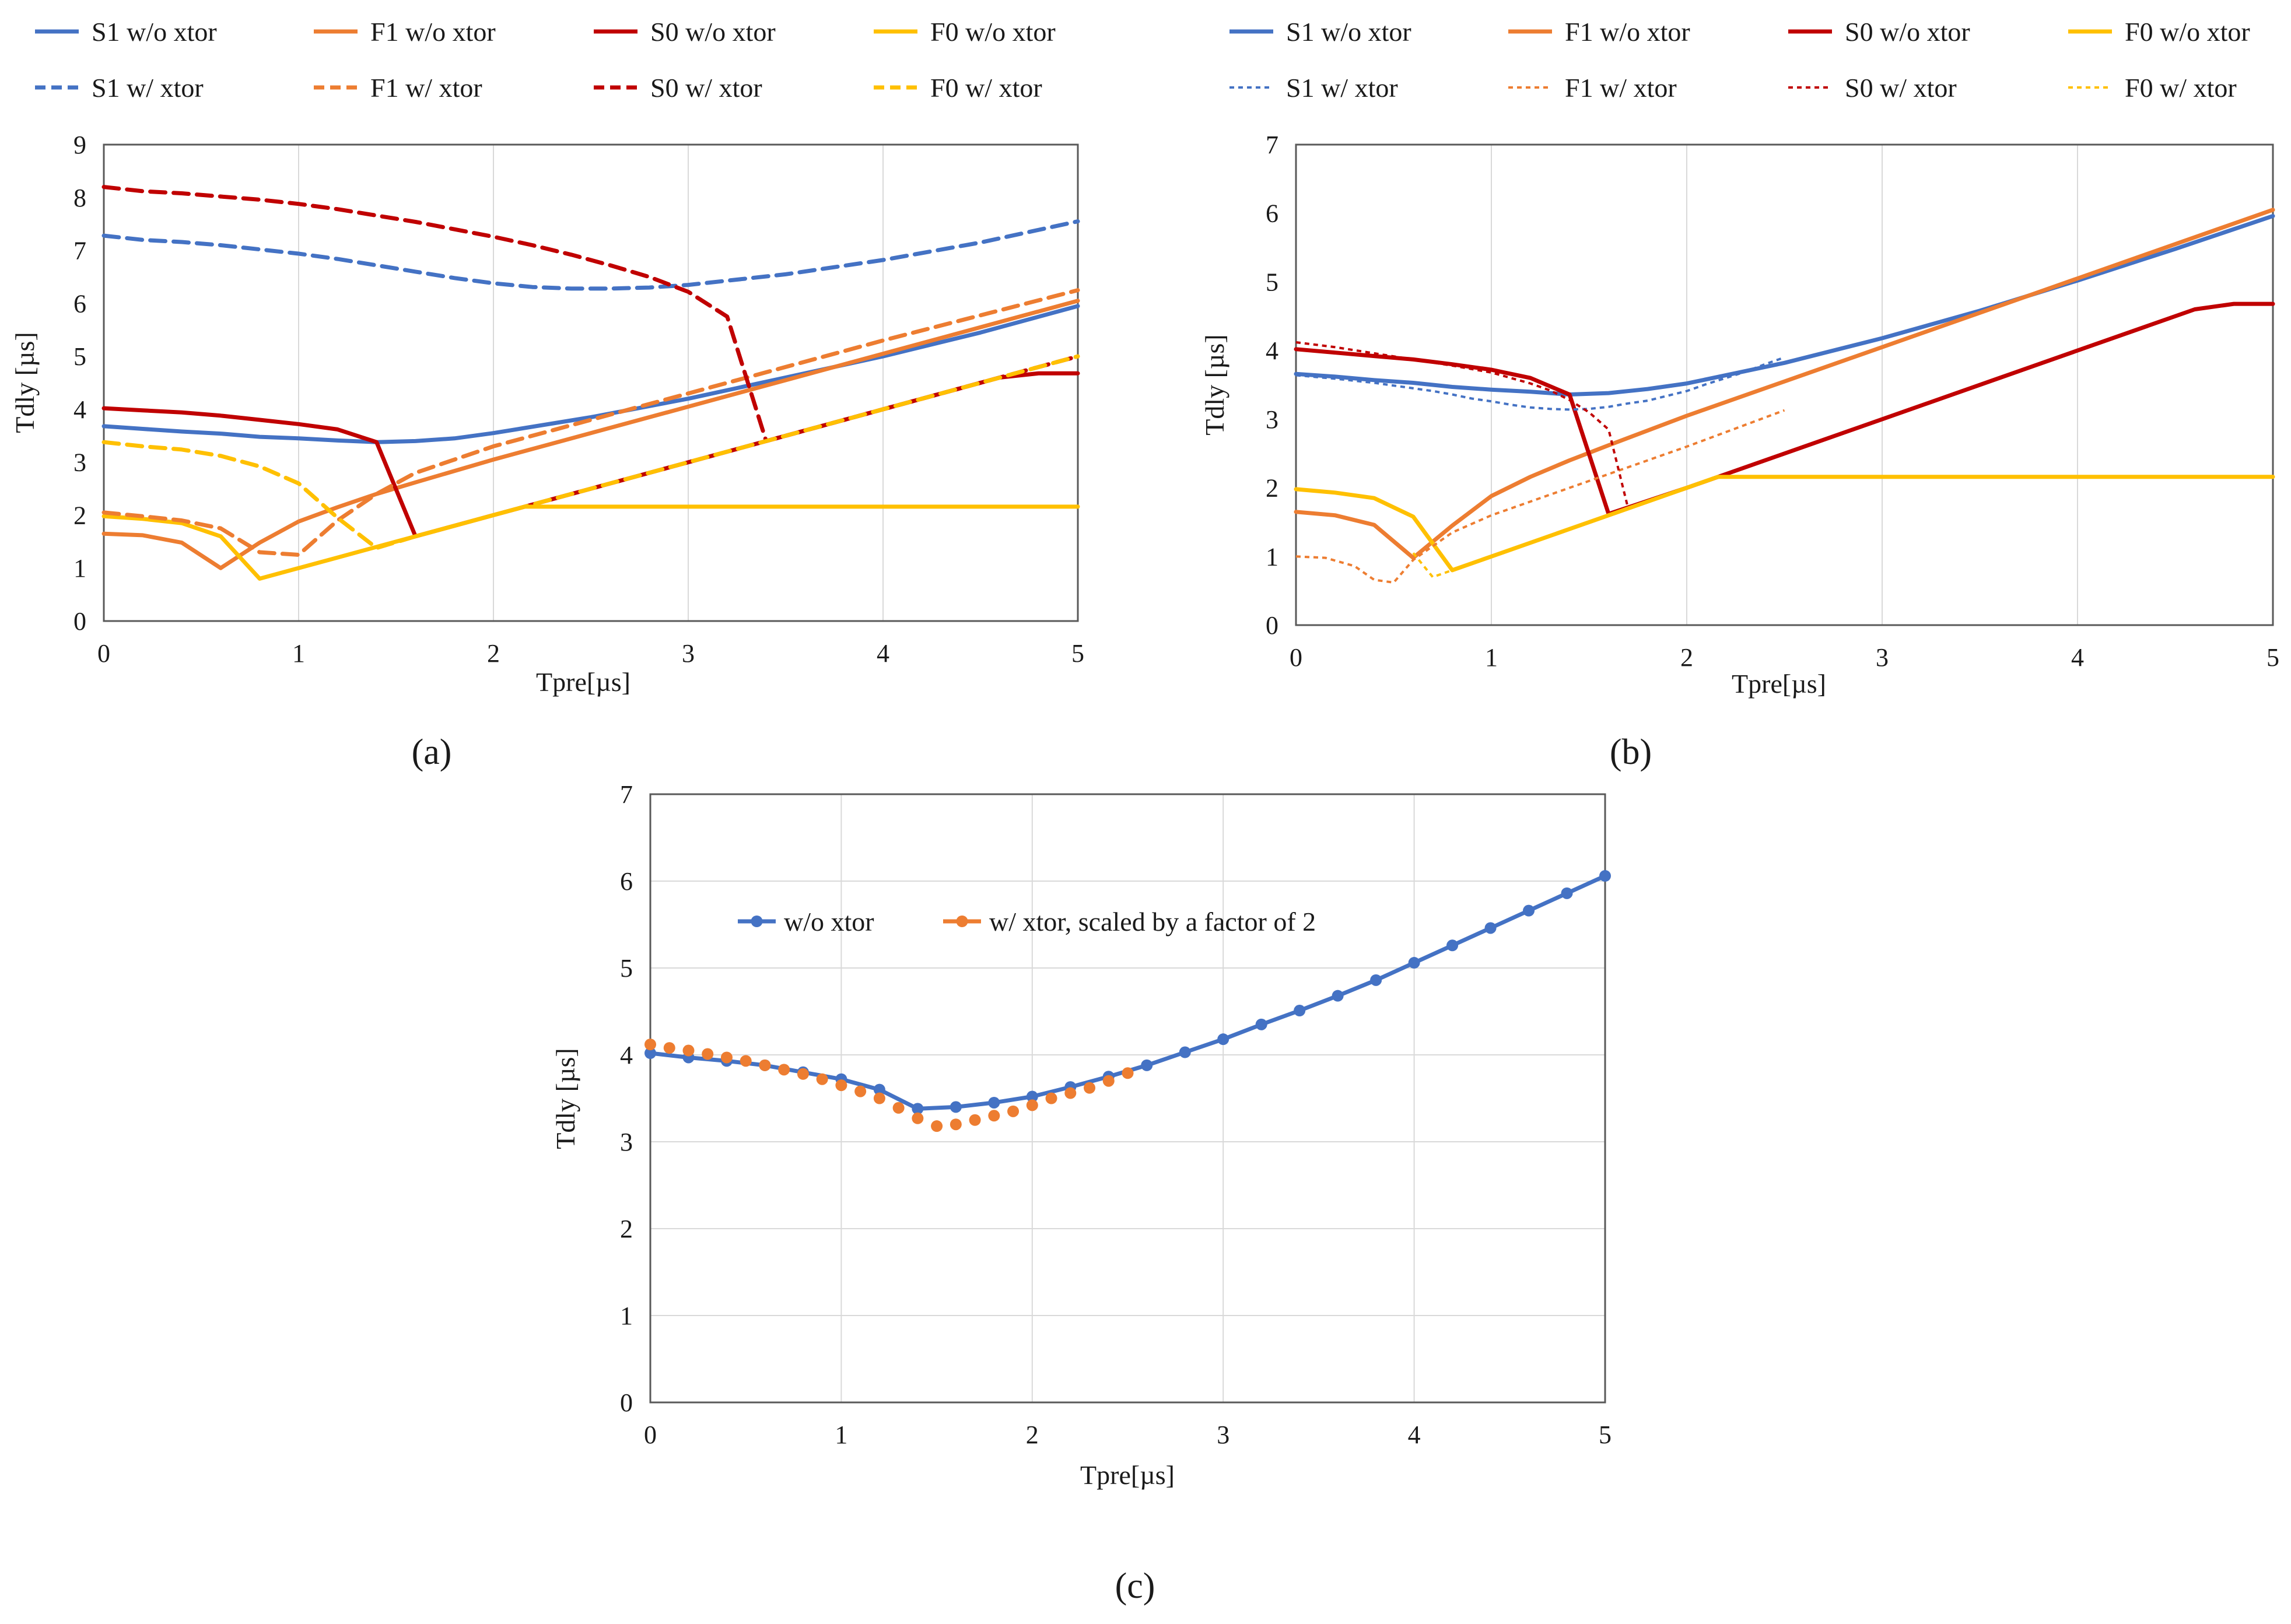 Image resolution: width=2291 pixels, height=1624 pixels. I want to click on legend-item: F0 w/ xtor, so click(2152, 88).